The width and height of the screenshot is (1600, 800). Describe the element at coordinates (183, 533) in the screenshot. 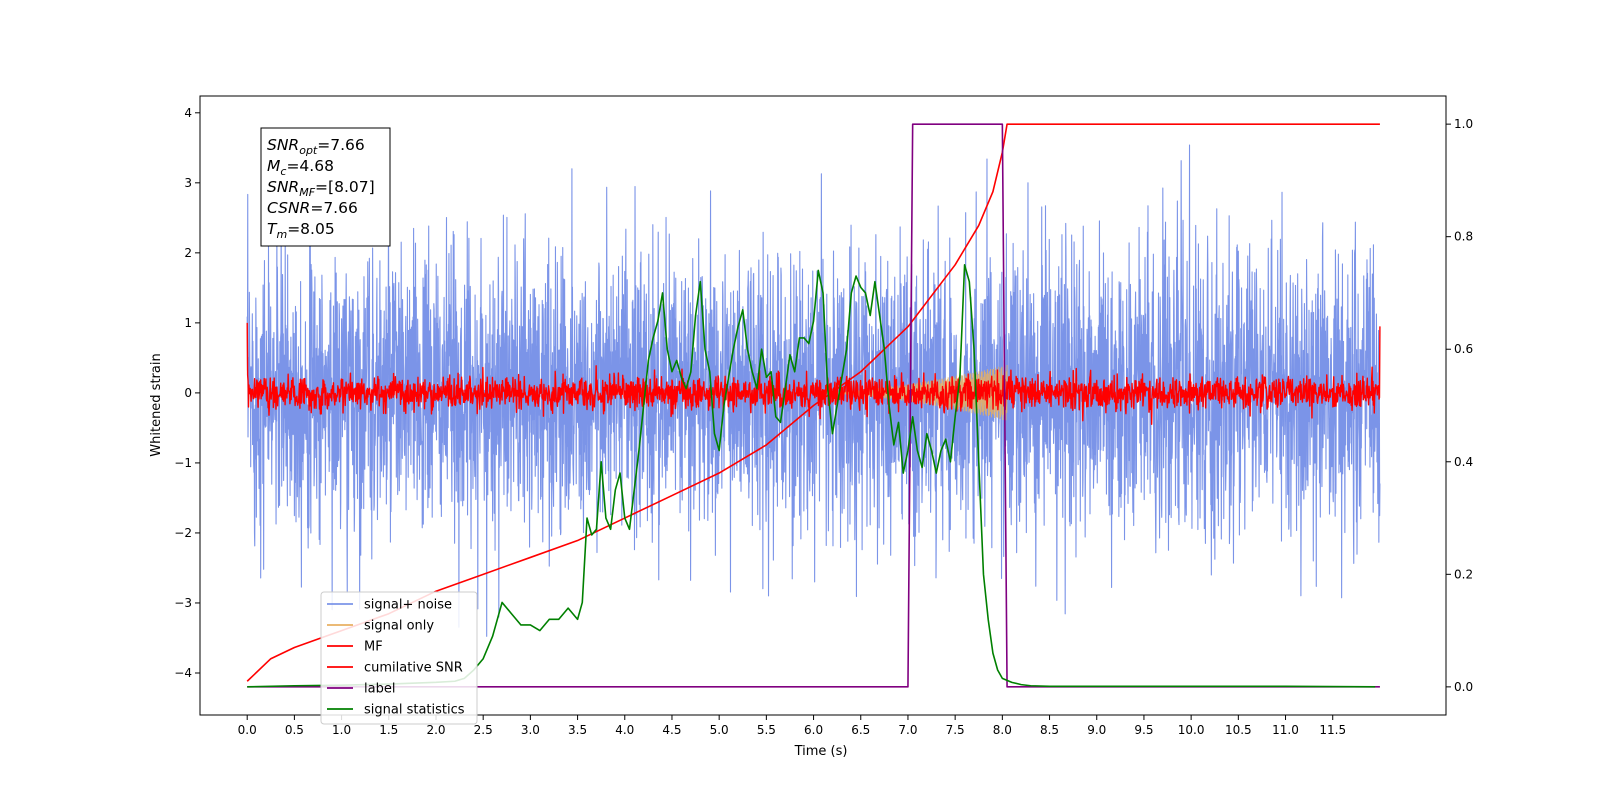

I see `y-tick-label: −2` at that location.